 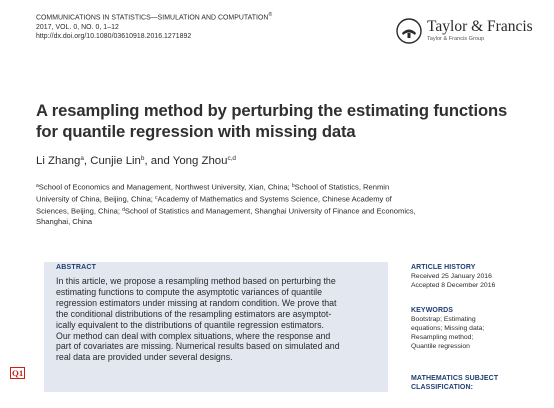 I want to click on affiliation-text: School of Statistics, Renmin, so click(x=342, y=187).